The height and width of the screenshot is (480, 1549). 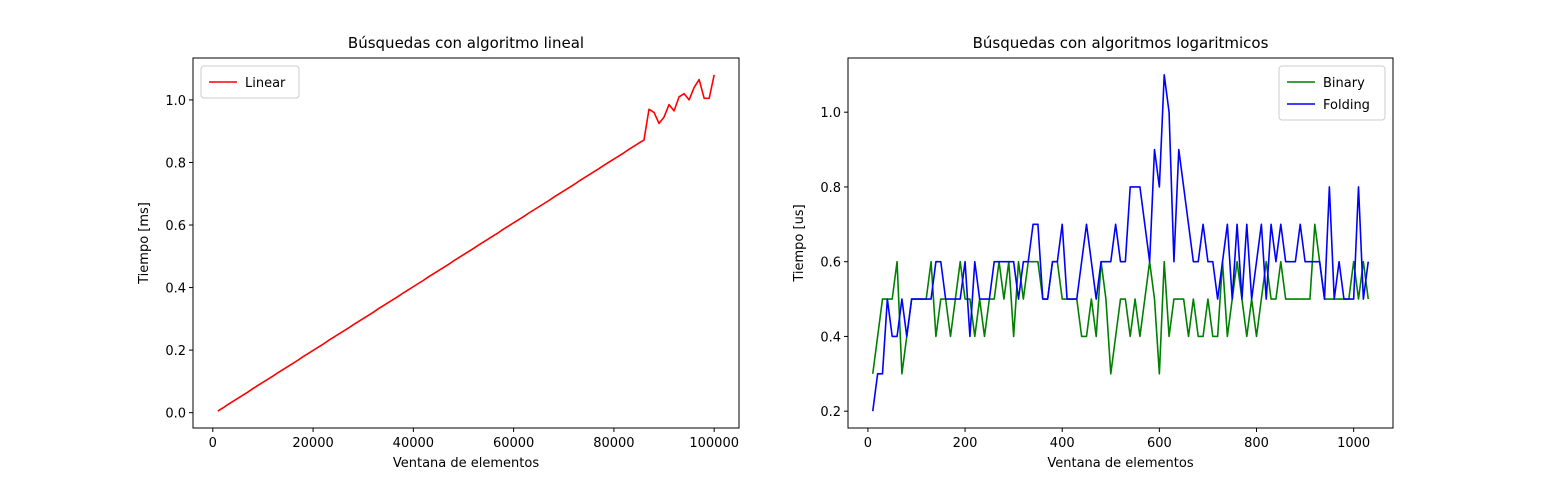 What do you see at coordinates (144, 243) in the screenshot?
I see `y-axis-label: Tiempo [ms]` at bounding box center [144, 243].